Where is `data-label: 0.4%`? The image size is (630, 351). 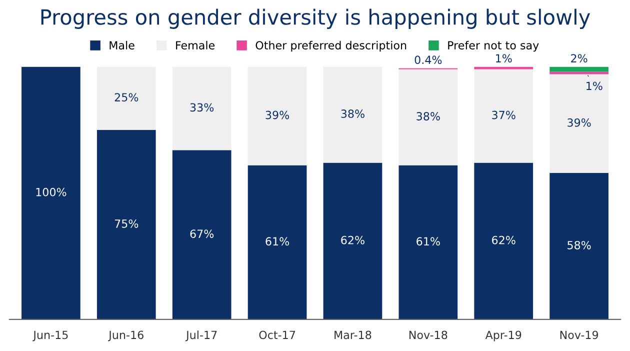 data-label: 0.4% is located at coordinates (428, 60).